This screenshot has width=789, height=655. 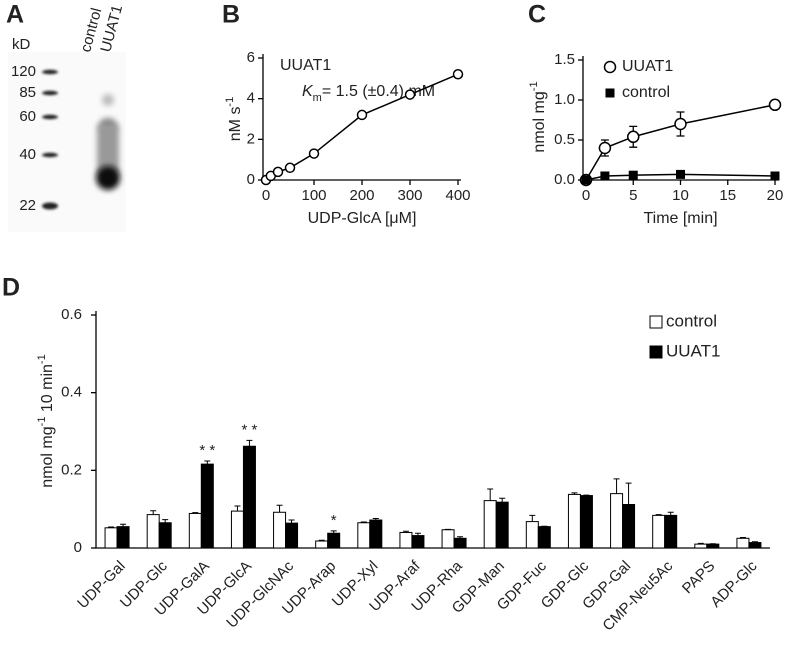 What do you see at coordinates (27, 154) in the screenshot?
I see `ladder-label: 40` at bounding box center [27, 154].